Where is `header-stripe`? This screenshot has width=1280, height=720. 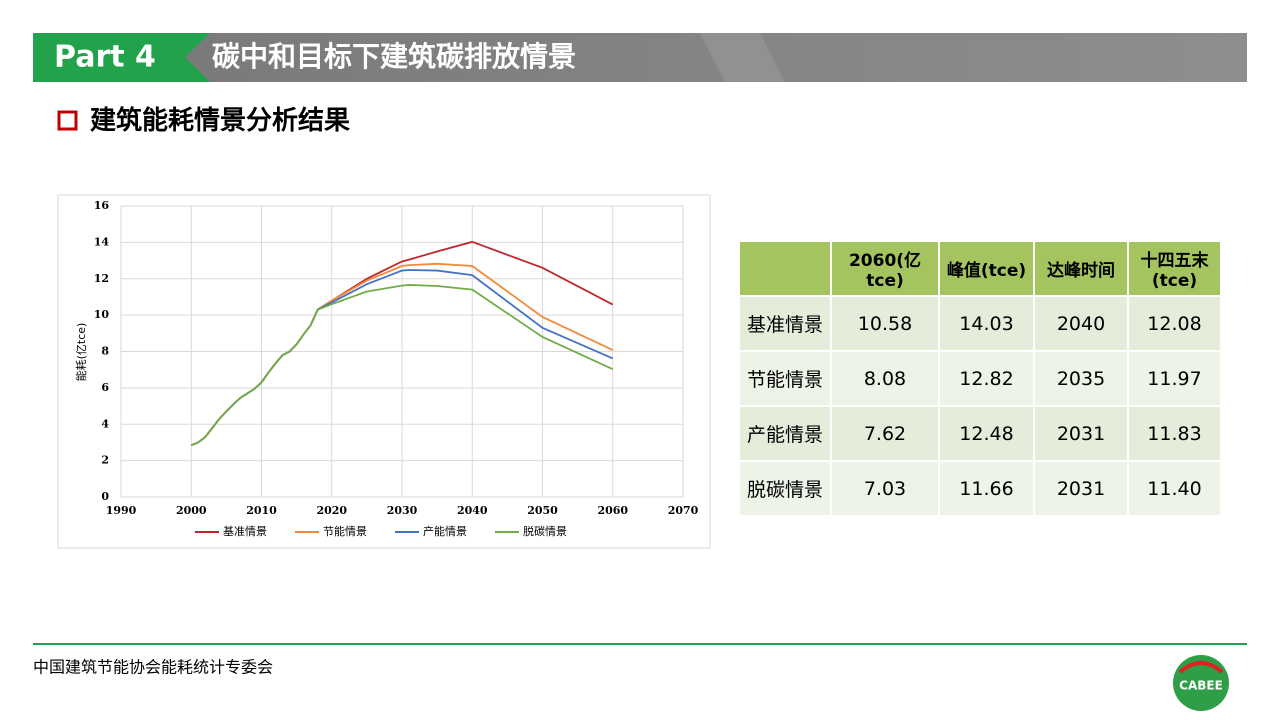
header-stripe is located at coordinates (742, 57).